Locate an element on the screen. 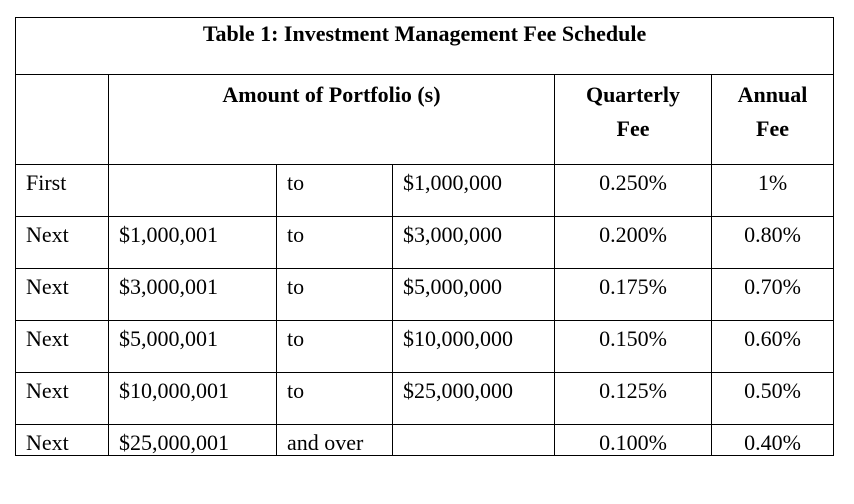 Image resolution: width=854 pixels, height=504 pixels. annual-fee-cell: 0.50% is located at coordinates (772, 398).